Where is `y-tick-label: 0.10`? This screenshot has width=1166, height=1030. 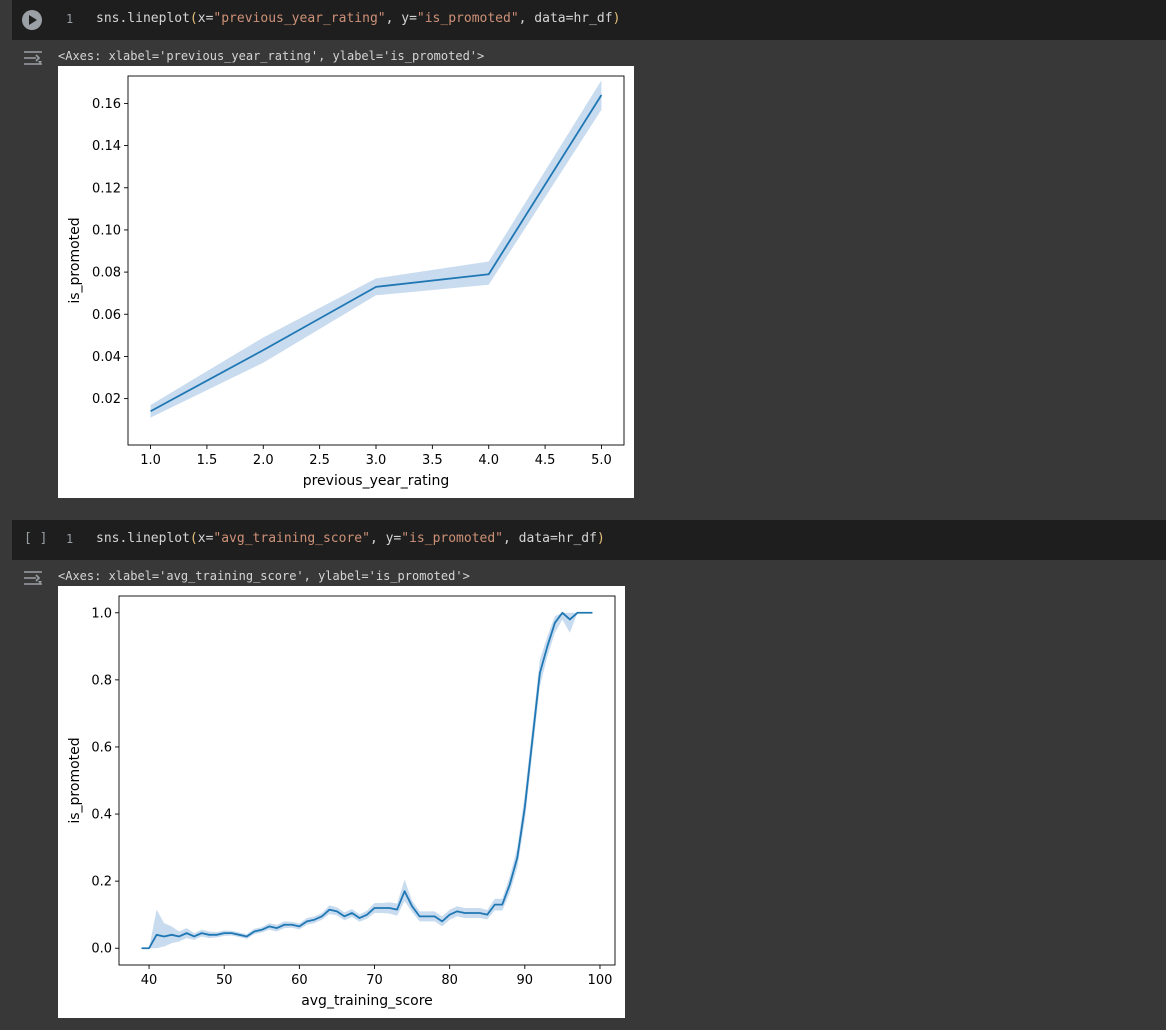
y-tick-label: 0.10 is located at coordinates (106, 230).